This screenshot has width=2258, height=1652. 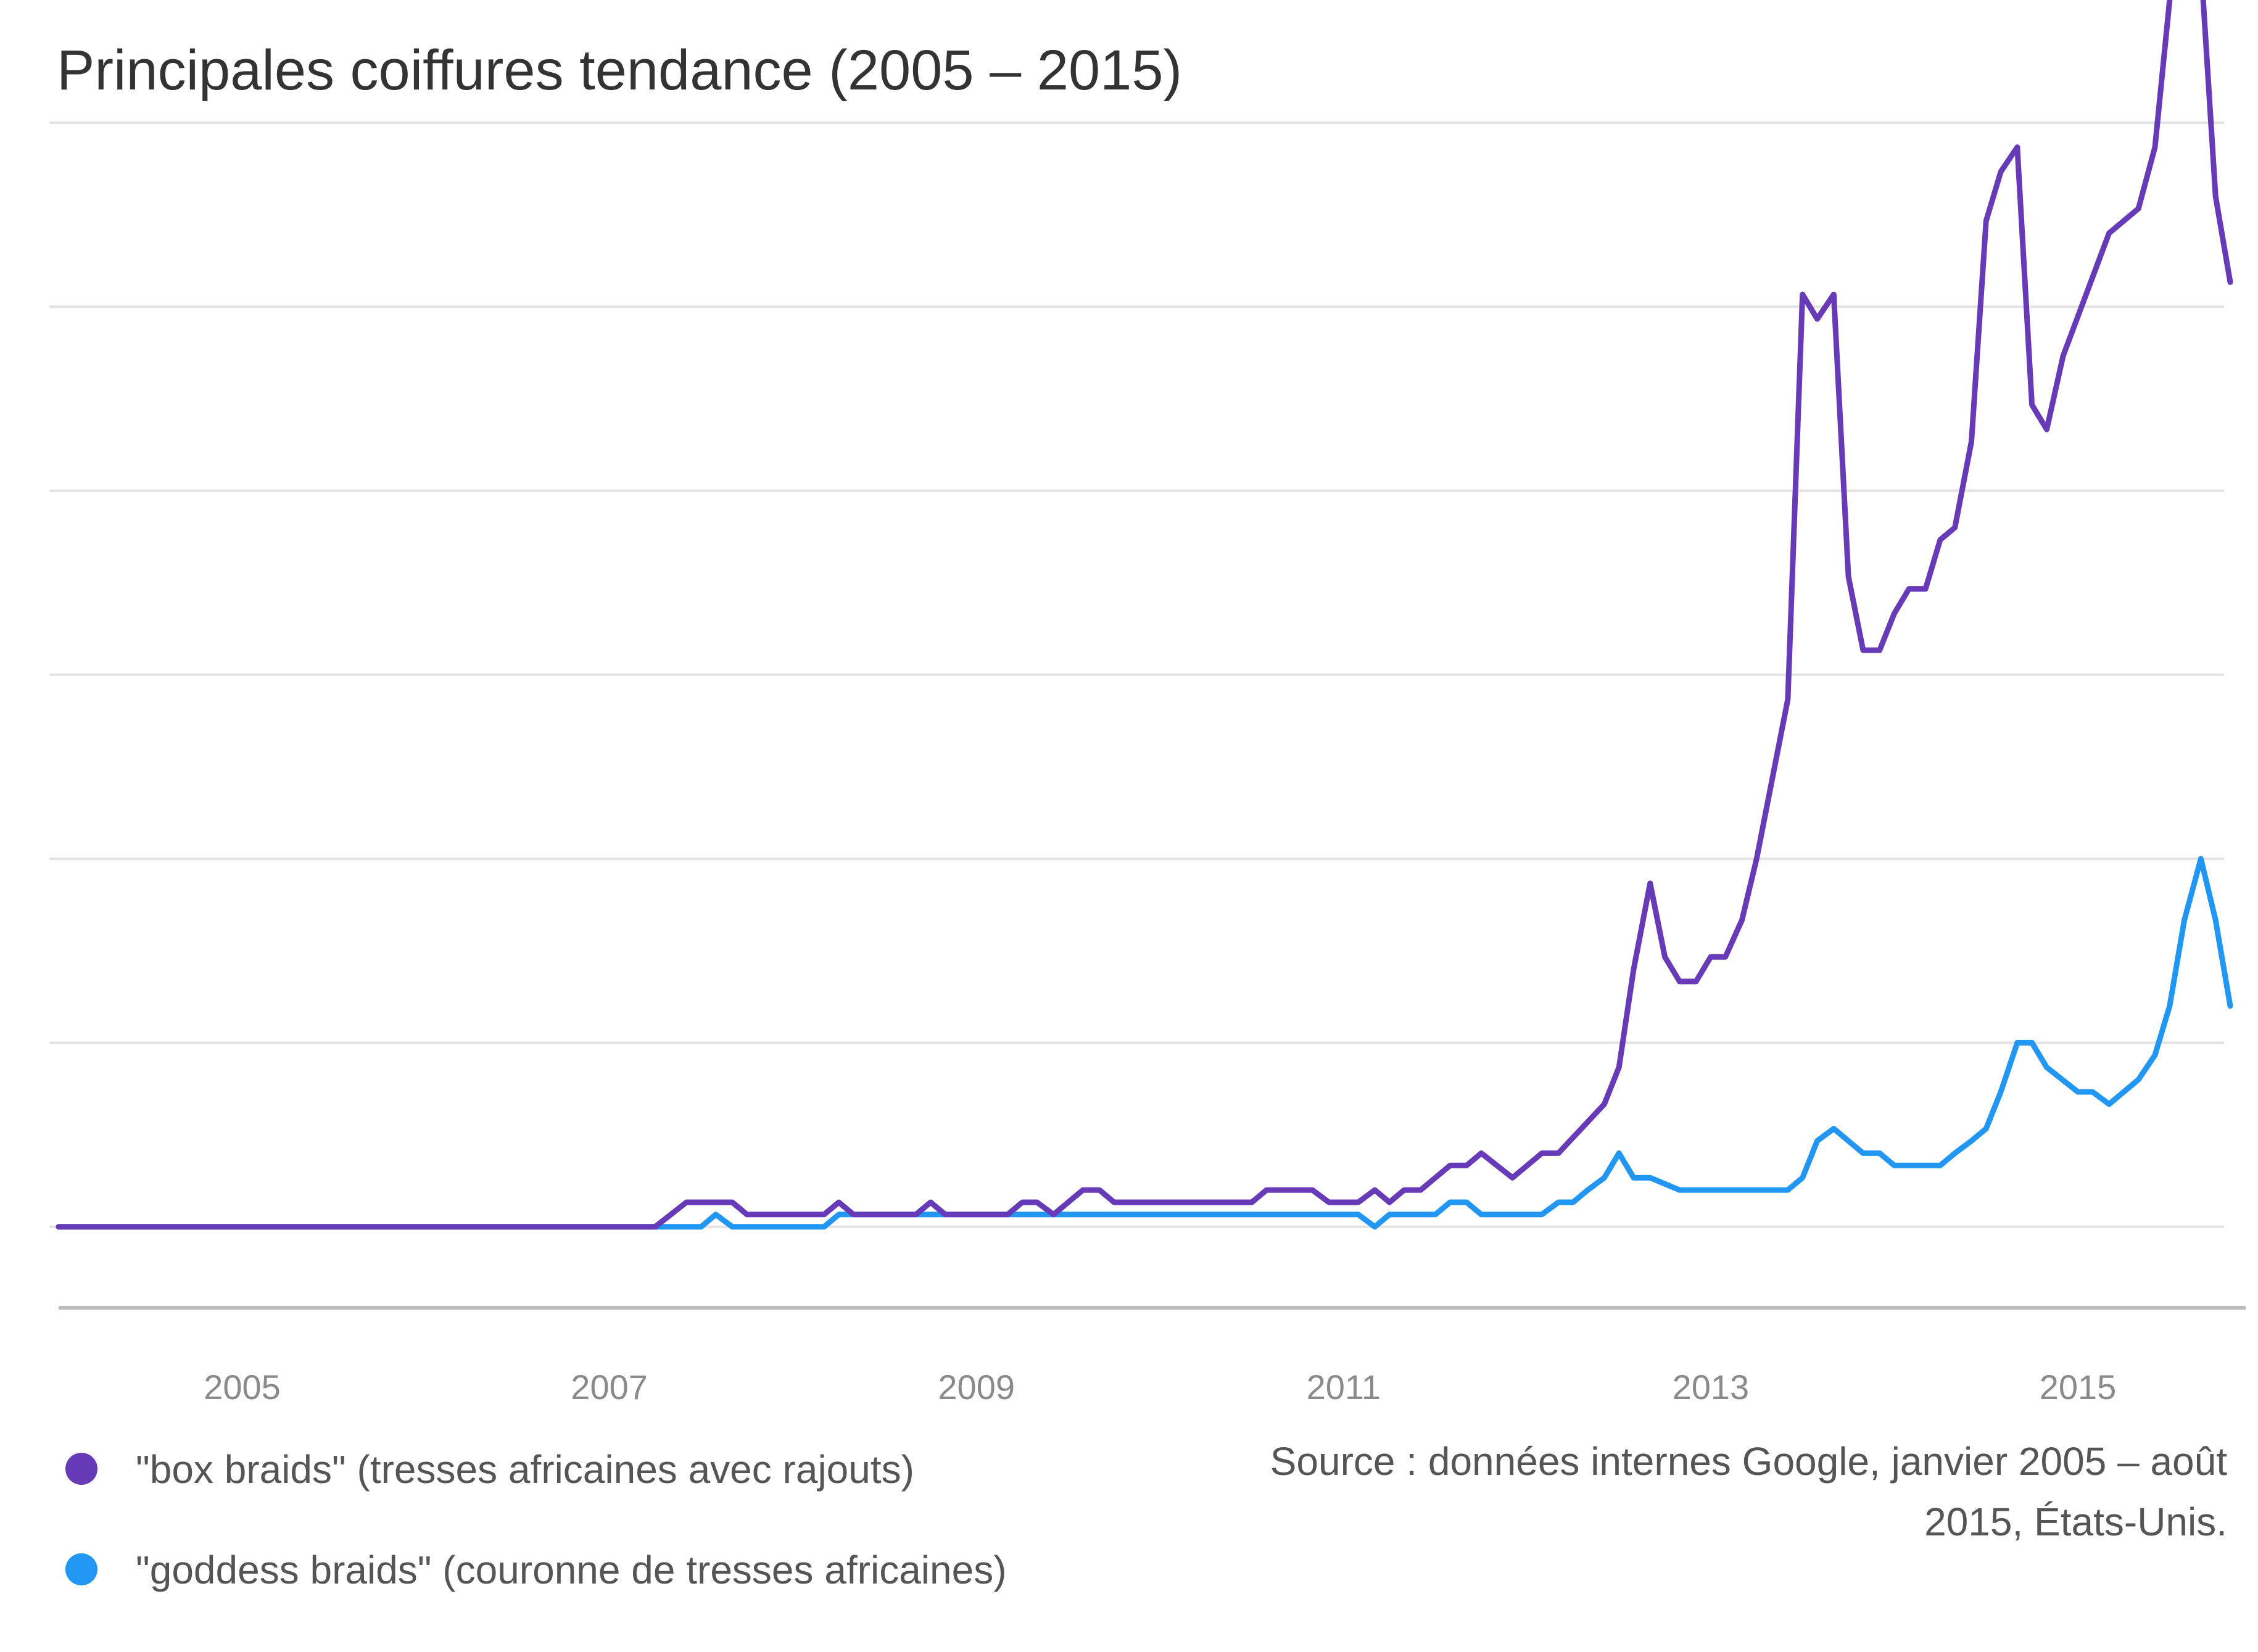 I want to click on x-tick-label-2015: 2015, so click(x=2078, y=1387).